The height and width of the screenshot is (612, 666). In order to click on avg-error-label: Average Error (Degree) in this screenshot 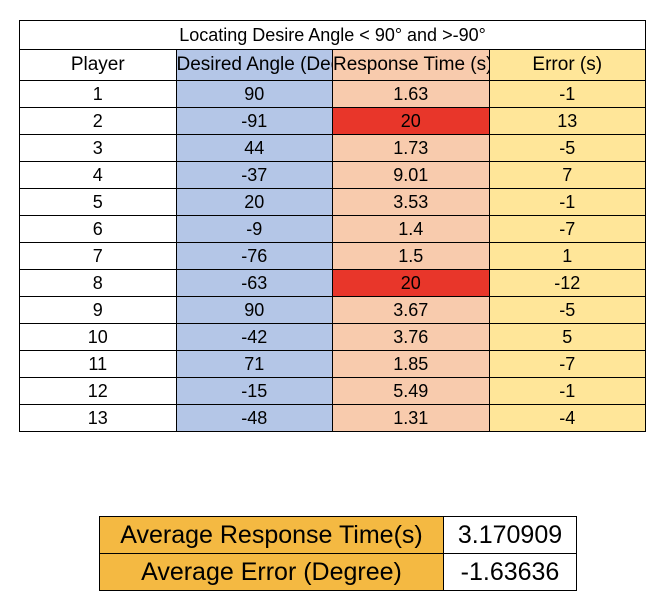, I will do `click(271, 572)`.